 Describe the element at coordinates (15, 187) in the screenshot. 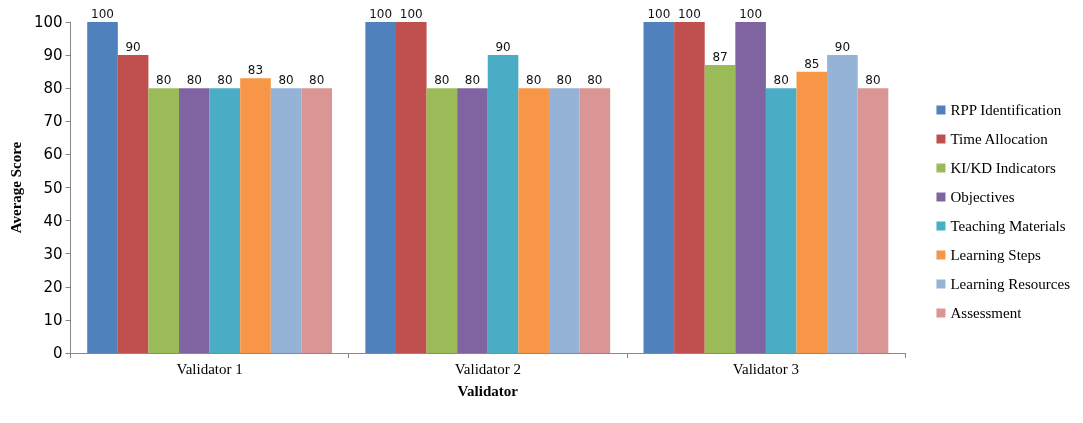

I see `y-axis-title: Average Score` at that location.